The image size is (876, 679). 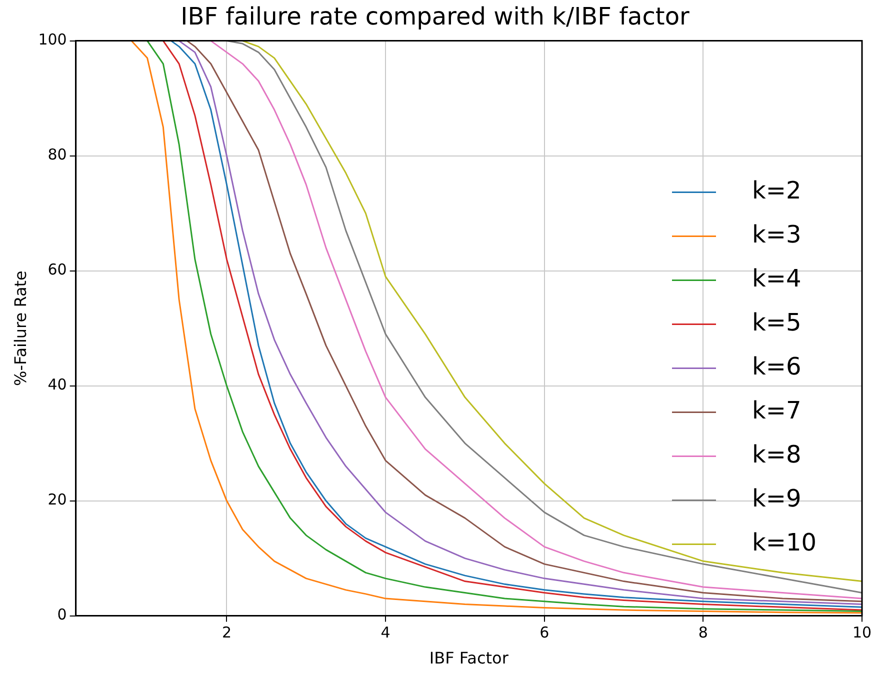 I want to click on legend-label: k=5, so click(x=777, y=322).